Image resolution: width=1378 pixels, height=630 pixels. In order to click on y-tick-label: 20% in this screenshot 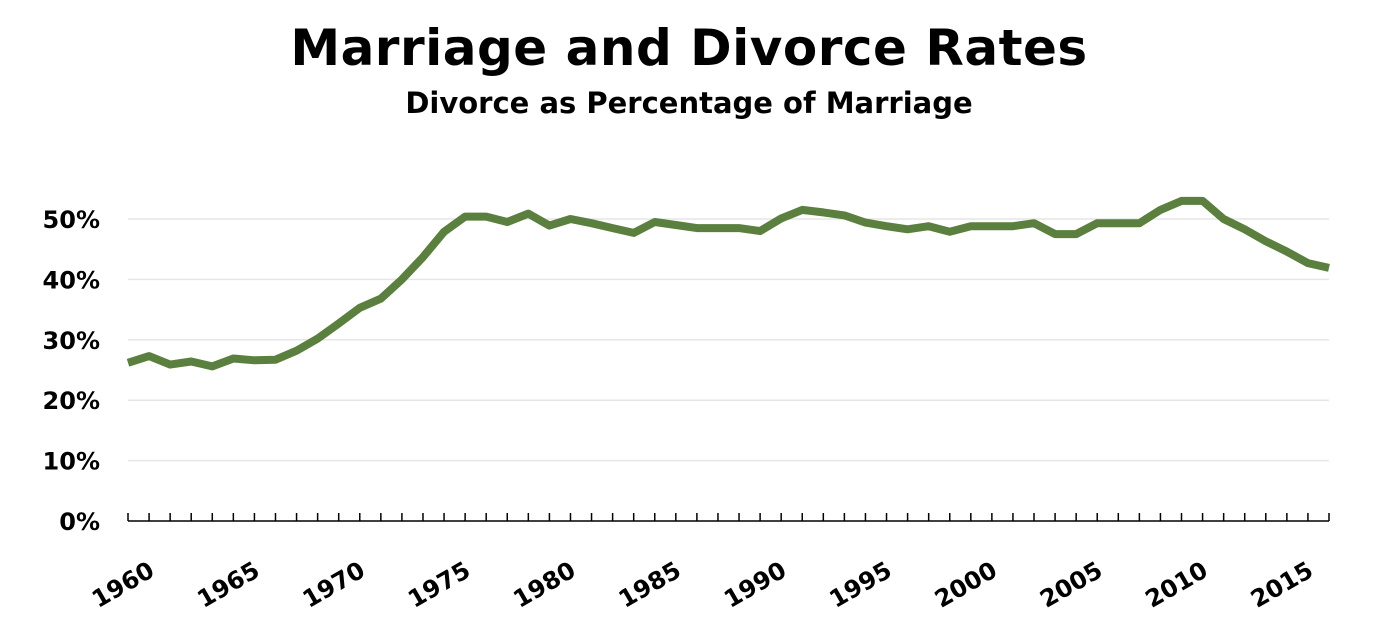, I will do `click(71, 401)`.